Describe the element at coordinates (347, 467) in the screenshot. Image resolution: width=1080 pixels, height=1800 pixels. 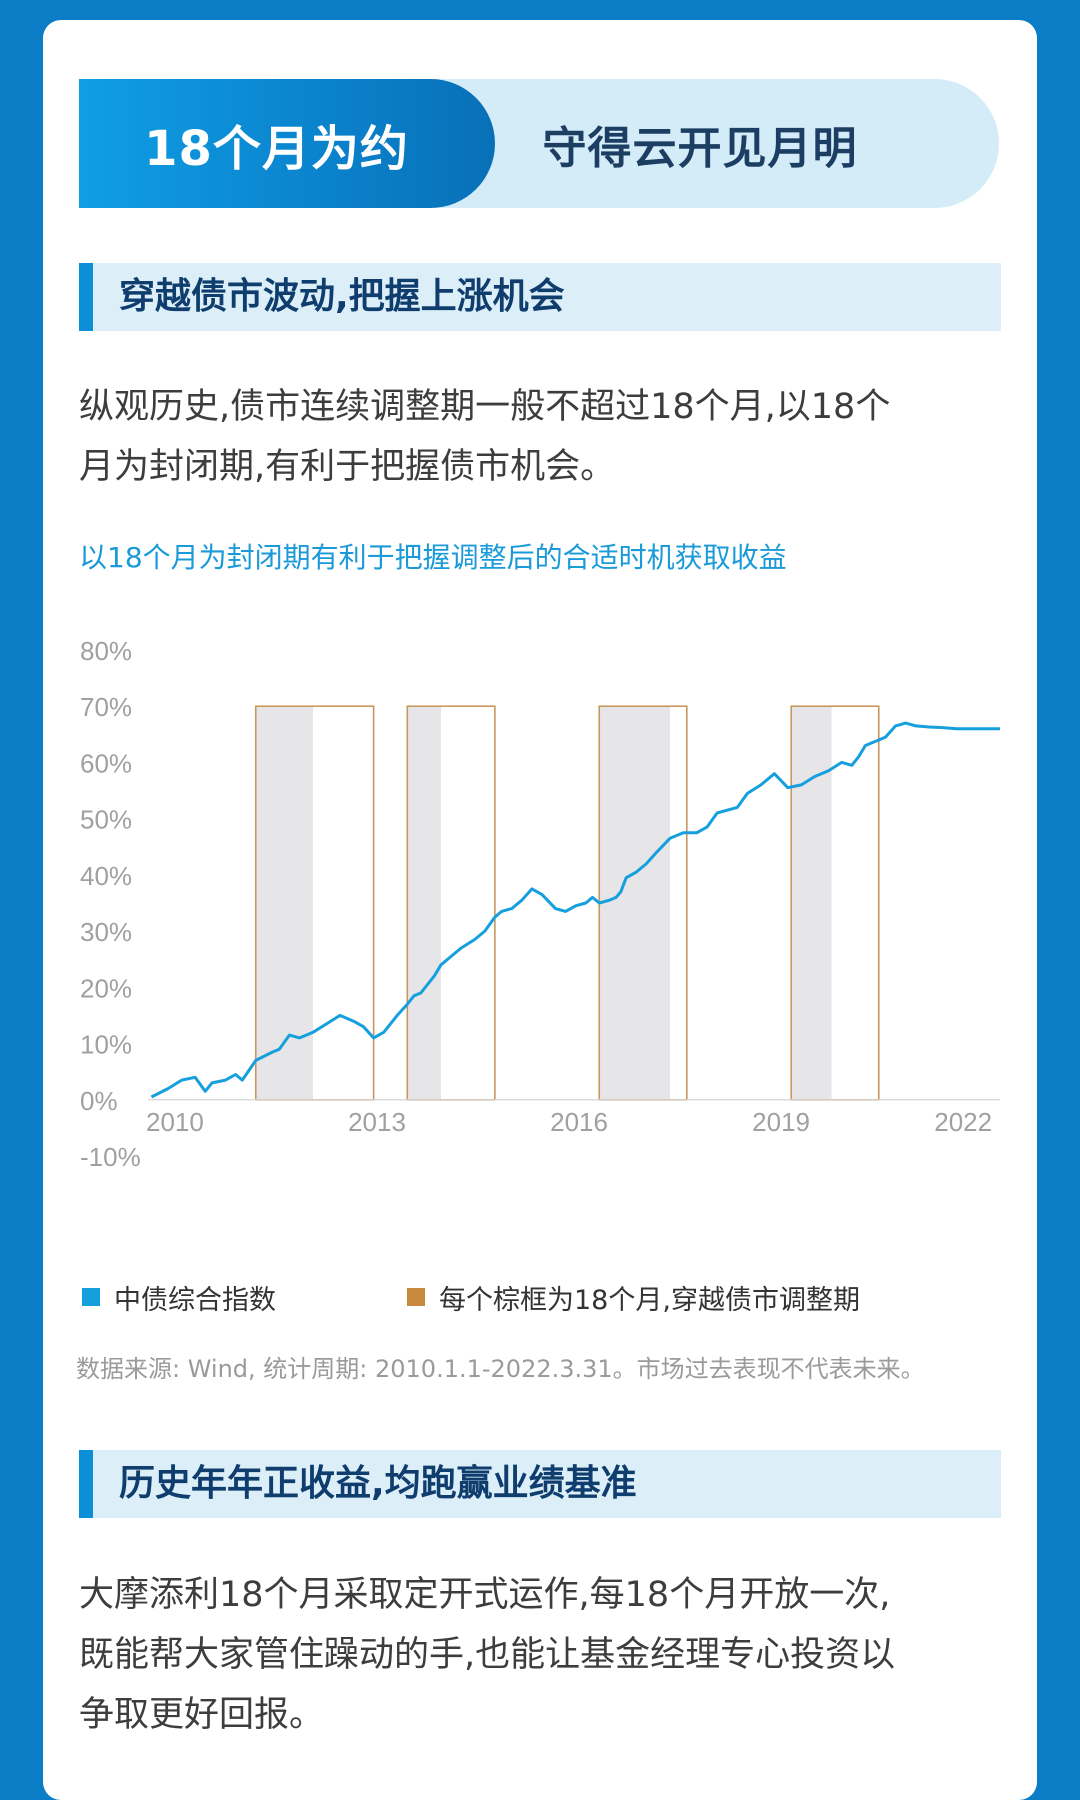
I see `paragraph-line: 月为封闭期,有利于把握债市机会。` at that location.